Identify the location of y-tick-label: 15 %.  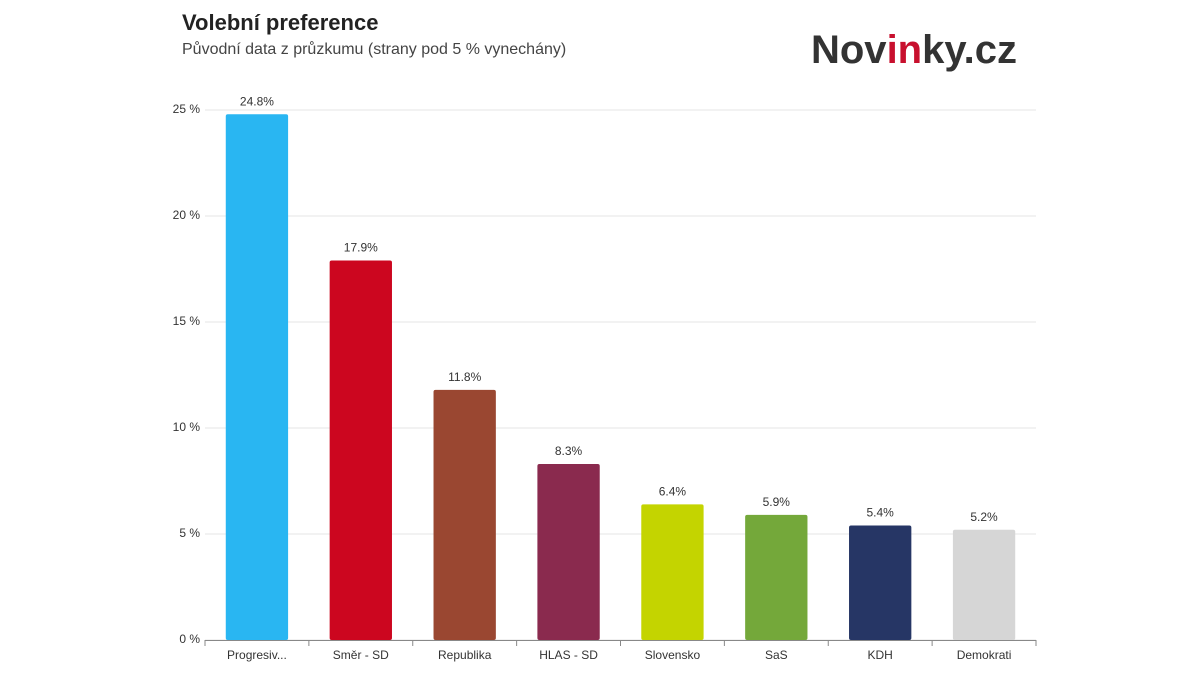
(187, 321).